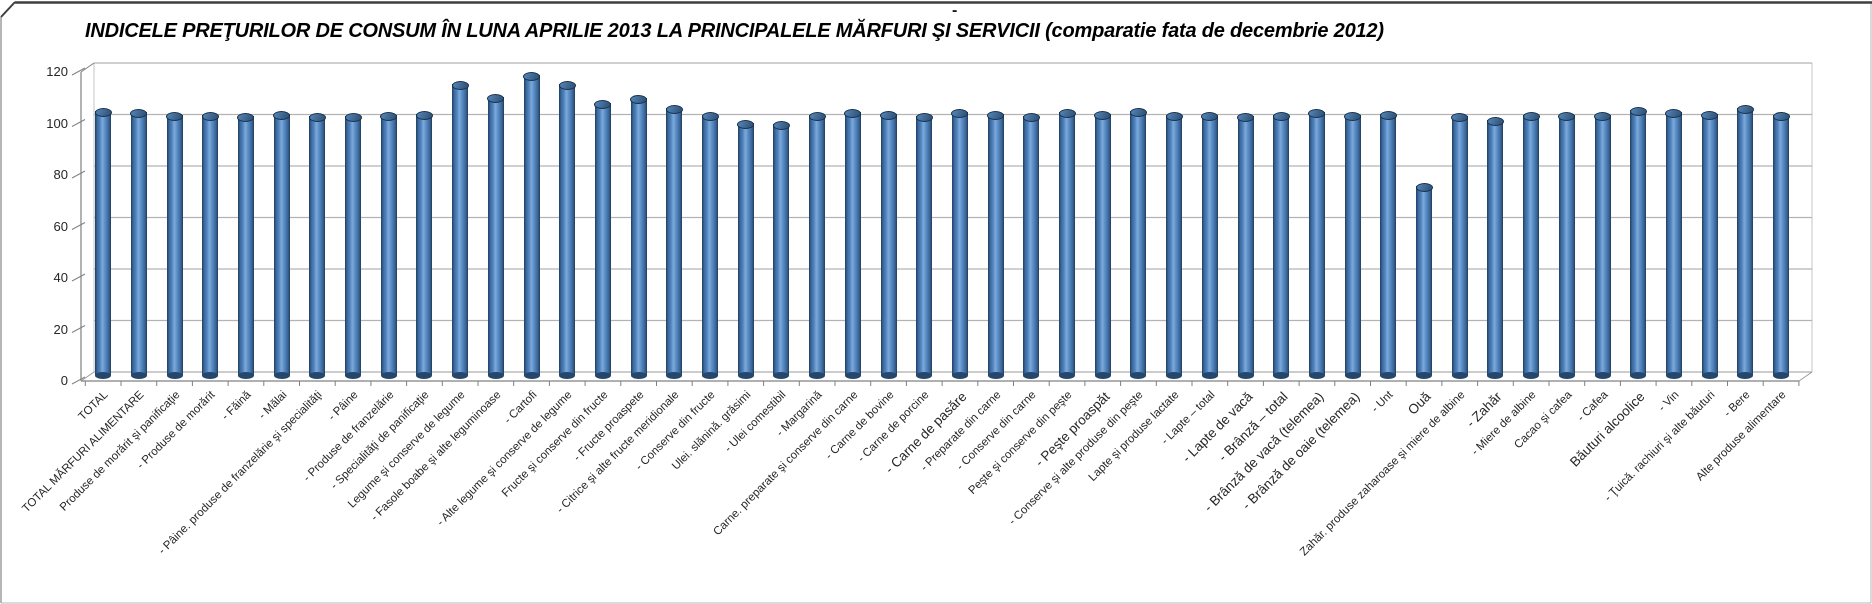  What do you see at coordinates (87, 376) in the screenshot?
I see `floor-left-edge` at bounding box center [87, 376].